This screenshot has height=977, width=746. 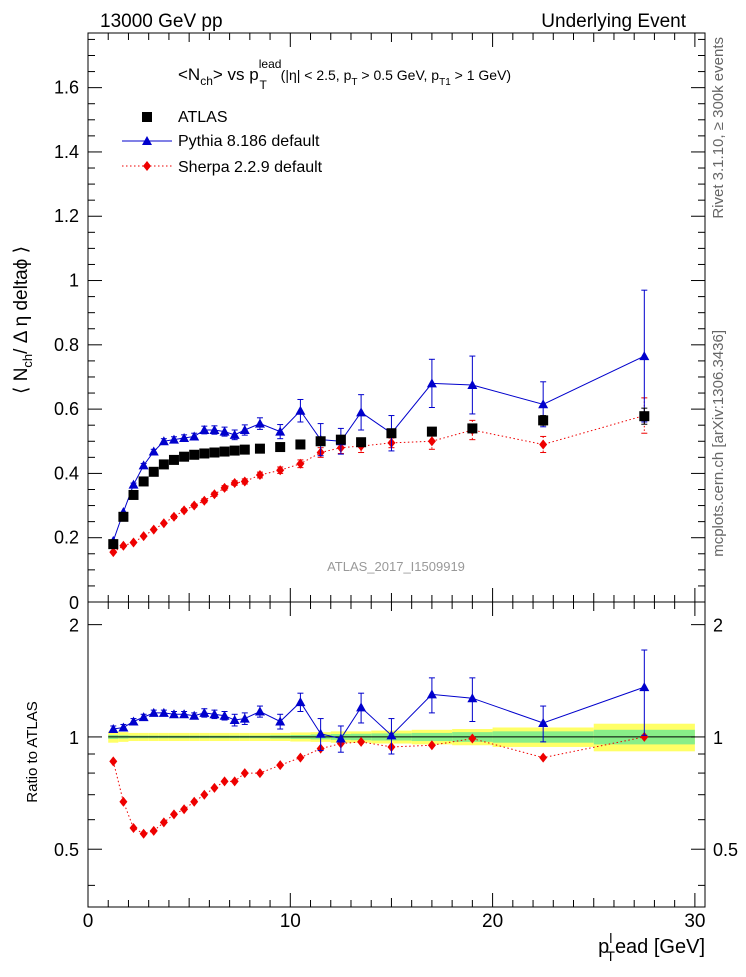 I want to click on analysis-watermark: ATLAS_2017_I1509919, so click(x=396, y=566).